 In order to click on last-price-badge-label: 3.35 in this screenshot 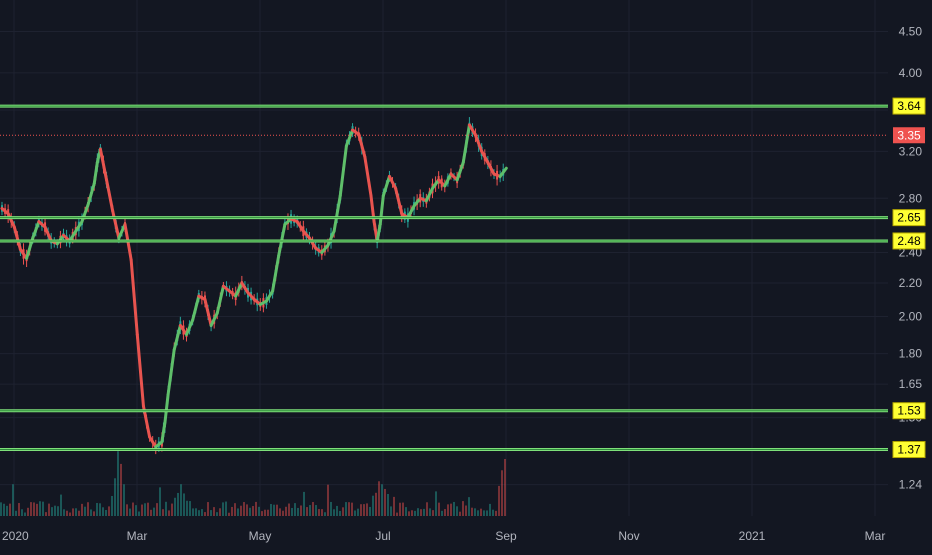, I will do `click(909, 135)`.